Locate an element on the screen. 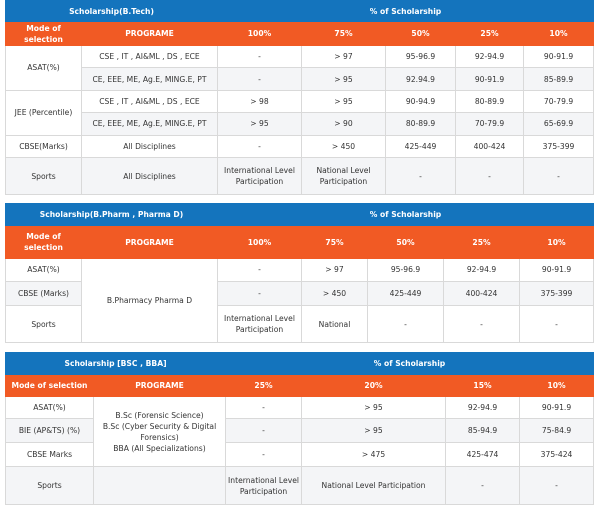 Image resolution: width=596 pixels, height=506 pixels. mode-cell: CBSE Marks is located at coordinates (49, 454).